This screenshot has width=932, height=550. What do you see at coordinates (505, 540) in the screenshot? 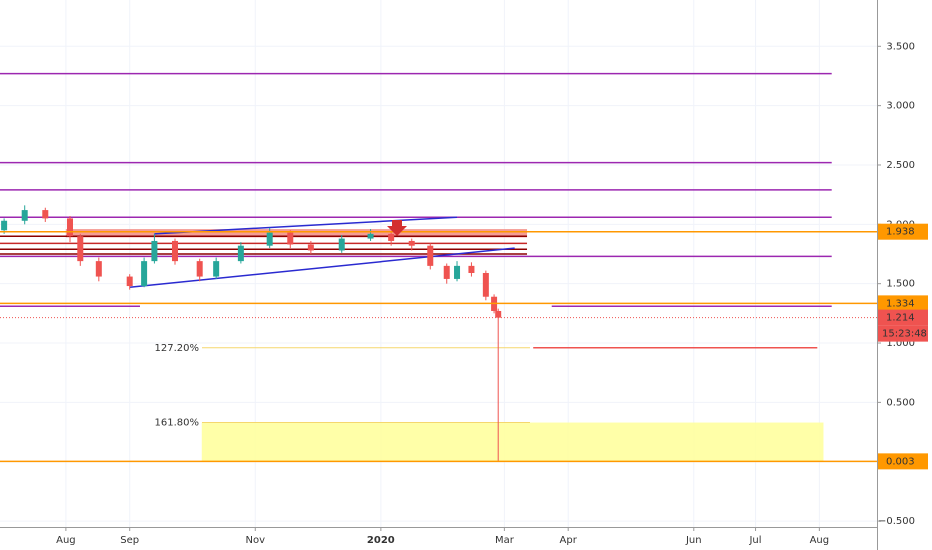
I see `x-tick-label: Mar` at bounding box center [505, 540].